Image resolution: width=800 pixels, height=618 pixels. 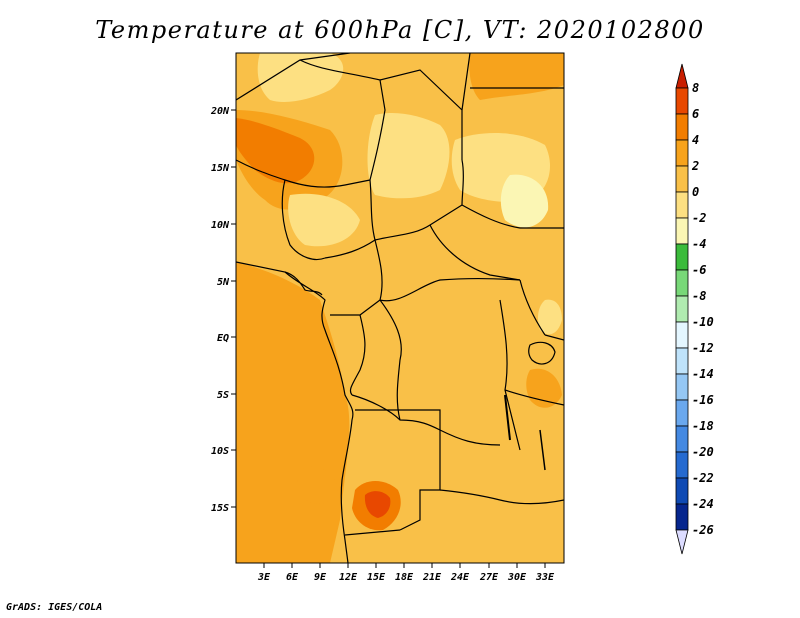 I want to click on lat-label-5s: 5S, so click(x=223, y=395).